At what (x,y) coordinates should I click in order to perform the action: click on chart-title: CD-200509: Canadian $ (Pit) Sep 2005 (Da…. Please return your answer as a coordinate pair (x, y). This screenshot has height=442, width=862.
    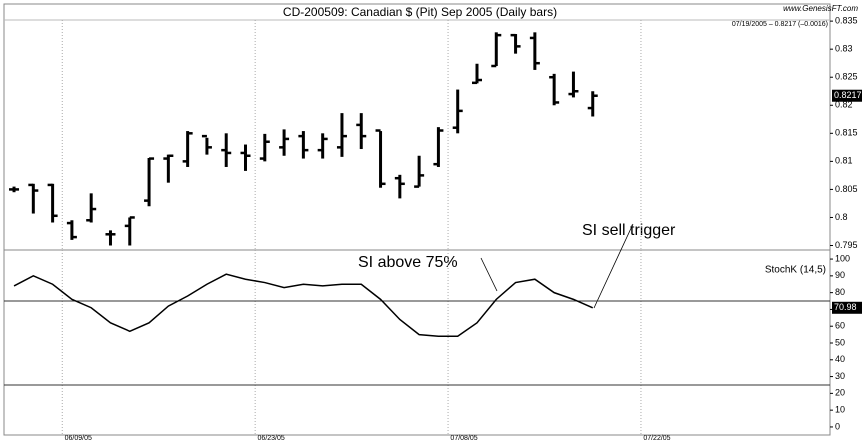
    Looking at the image, I should click on (420, 12).